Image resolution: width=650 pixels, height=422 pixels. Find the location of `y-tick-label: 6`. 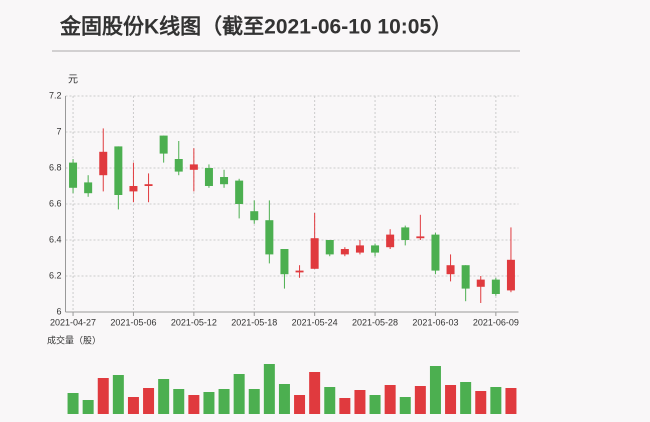

y-tick-label: 6 is located at coordinates (58, 311).